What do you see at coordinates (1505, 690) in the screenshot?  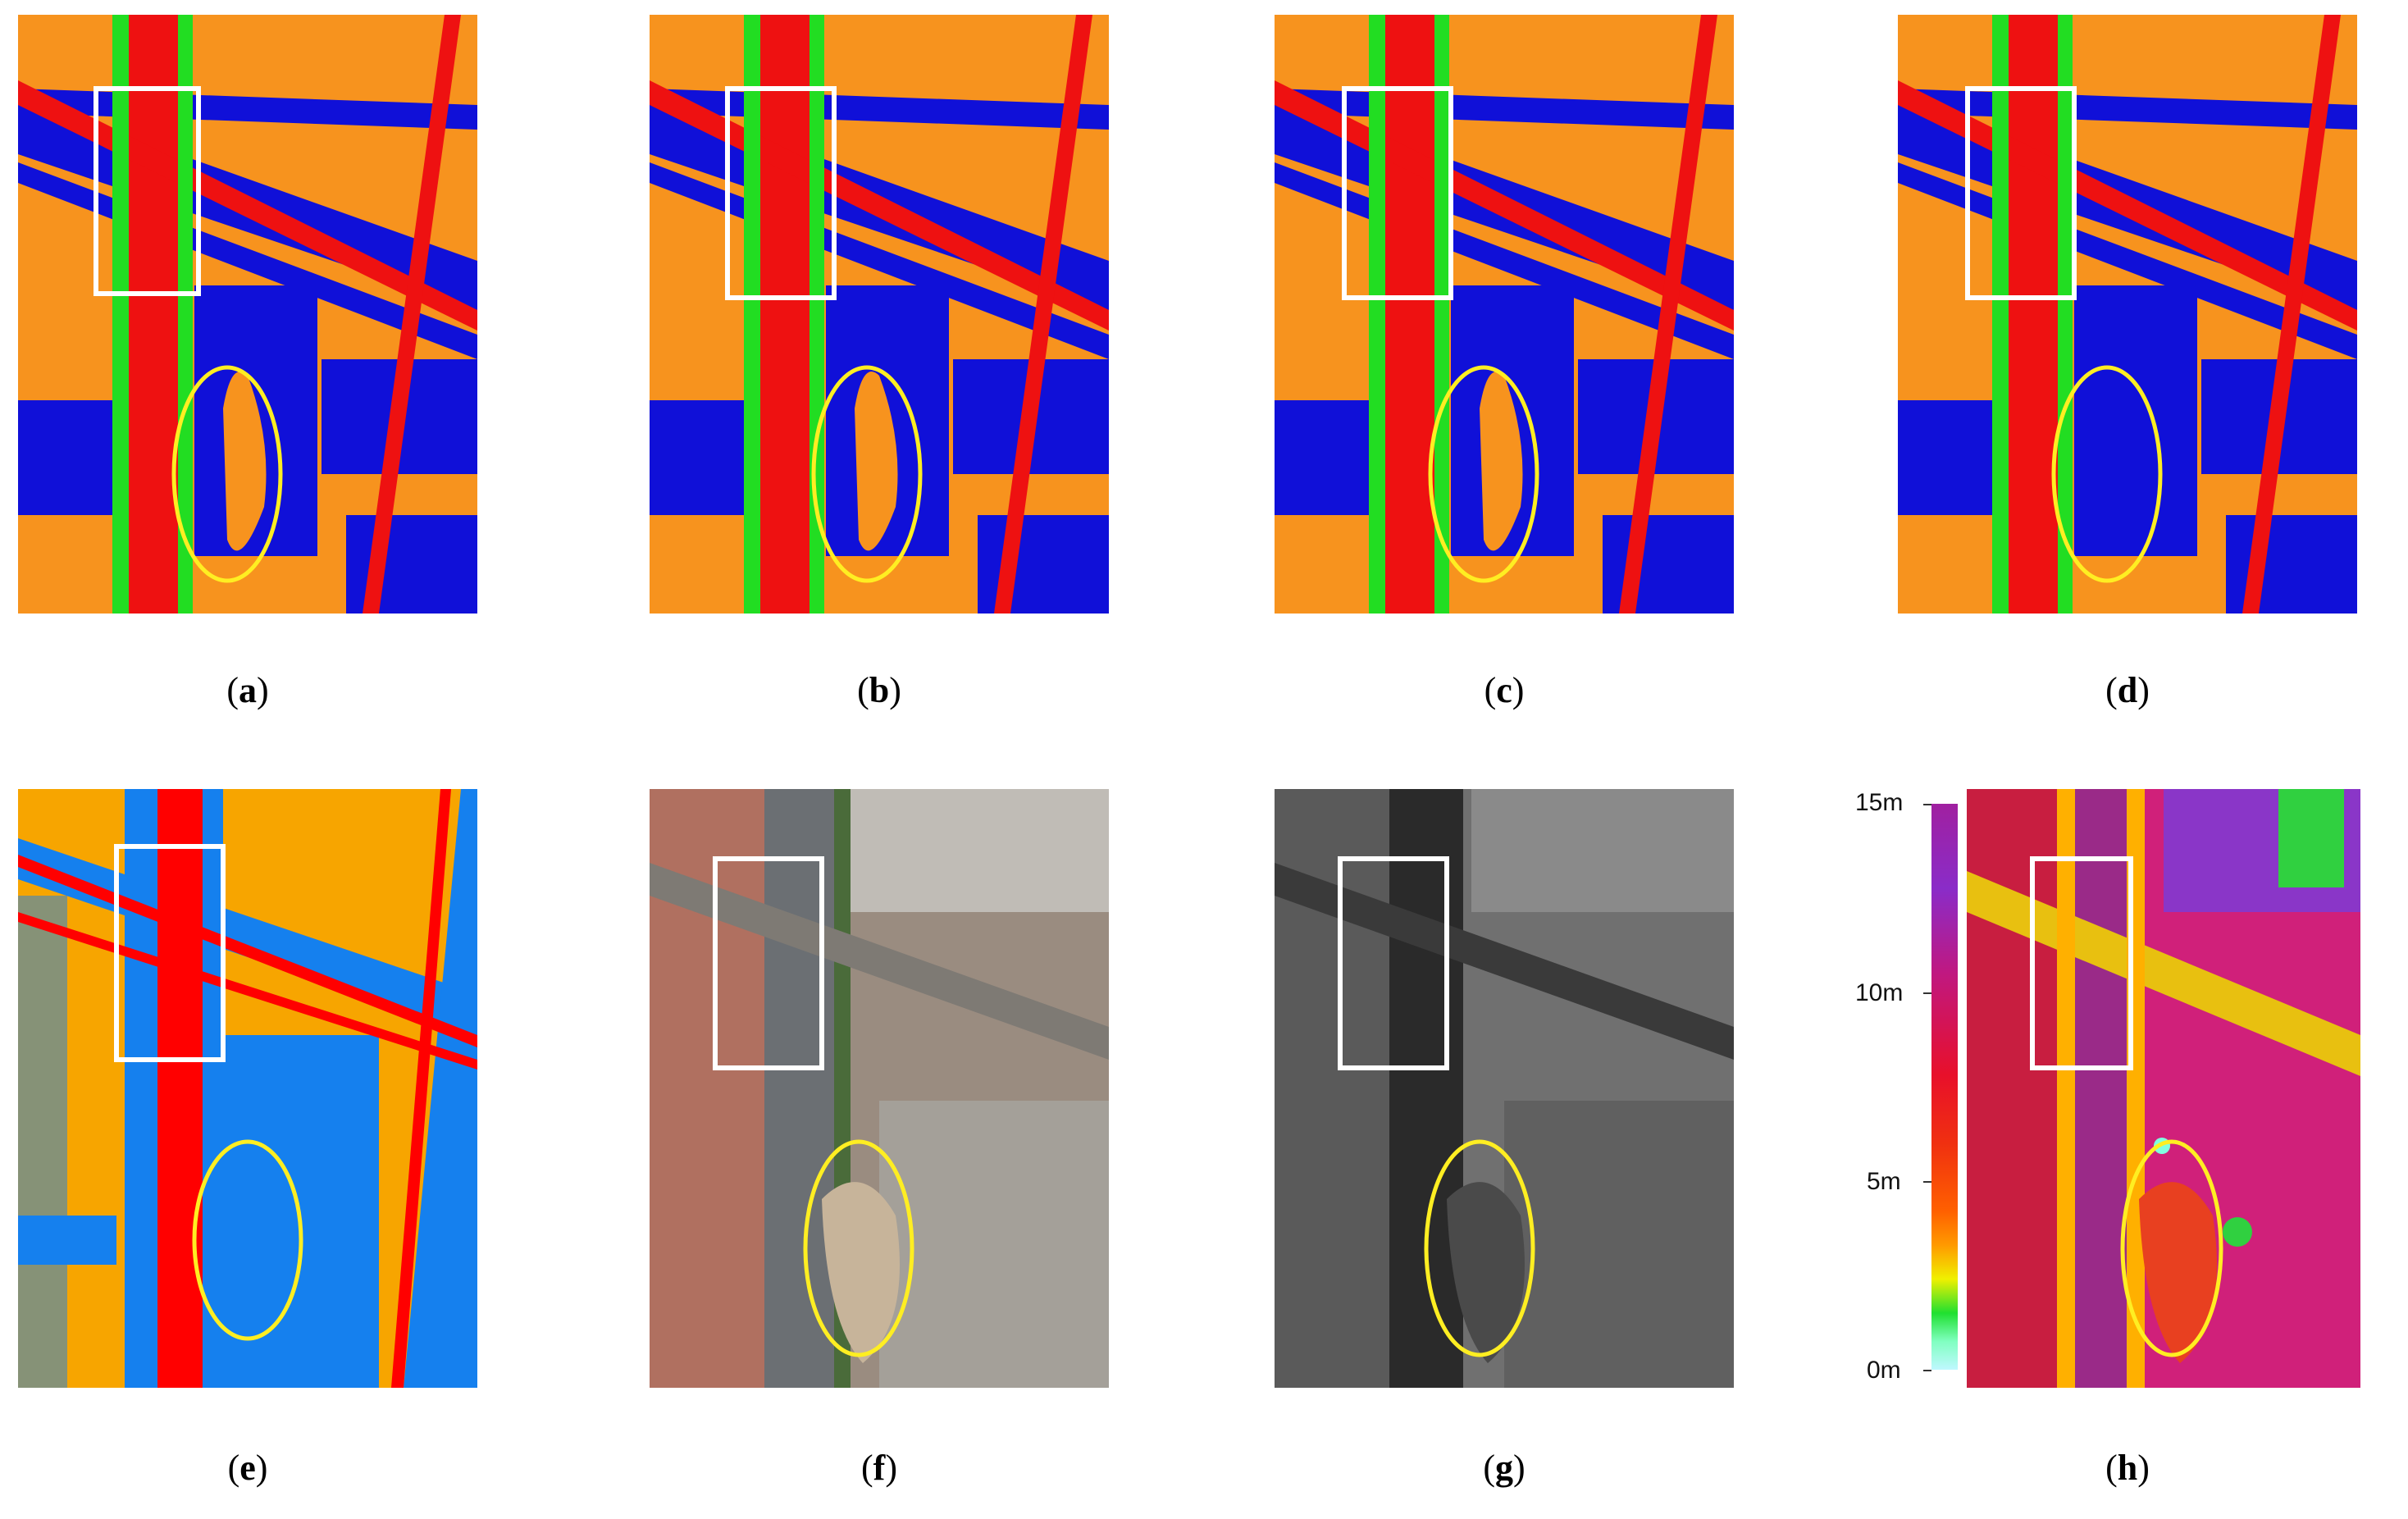 I see `caption-c: (c)` at bounding box center [1505, 690].